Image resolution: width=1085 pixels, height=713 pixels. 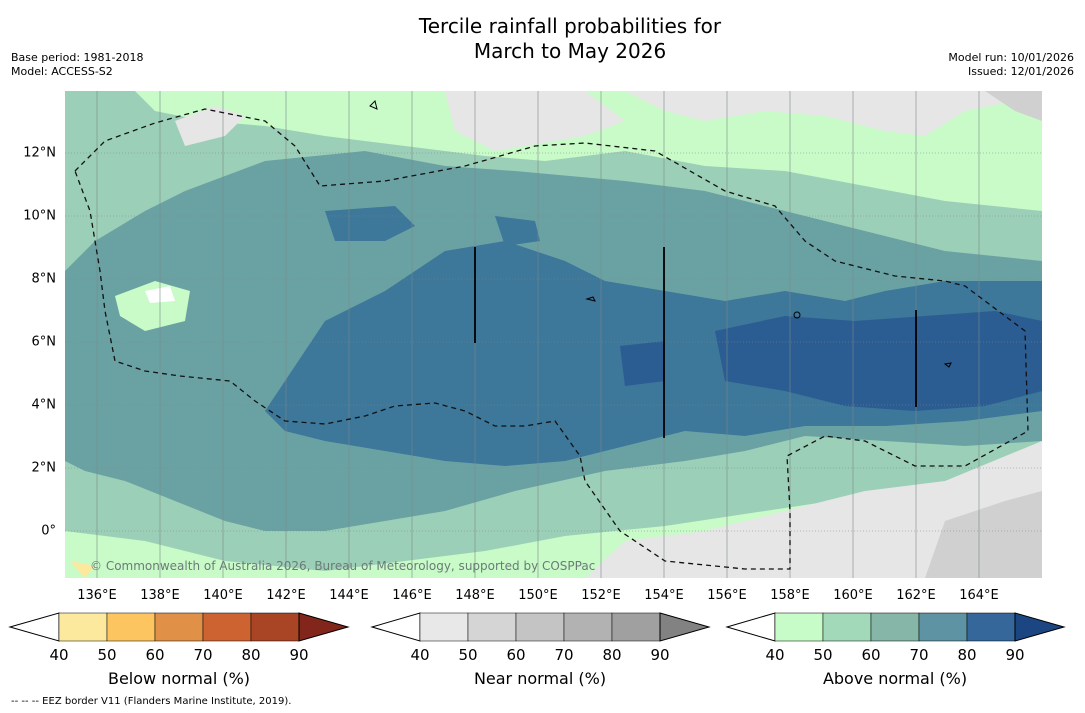 I want to click on x-tick: 150°E, so click(x=538, y=595).